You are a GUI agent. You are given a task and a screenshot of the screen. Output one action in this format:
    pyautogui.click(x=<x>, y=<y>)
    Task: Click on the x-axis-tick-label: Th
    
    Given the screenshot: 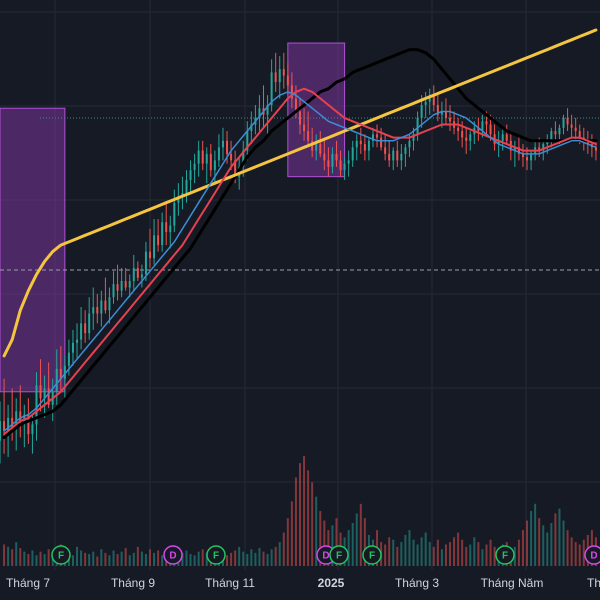 What is the action you would take?
    pyautogui.click(x=593, y=583)
    